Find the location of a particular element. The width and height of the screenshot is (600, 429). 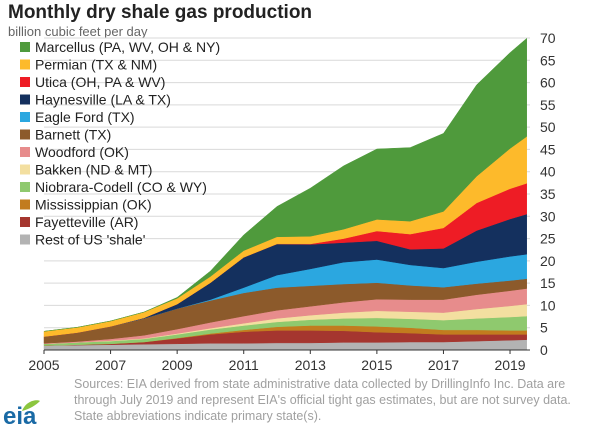

y-tick-label: 50 is located at coordinates (548, 127).